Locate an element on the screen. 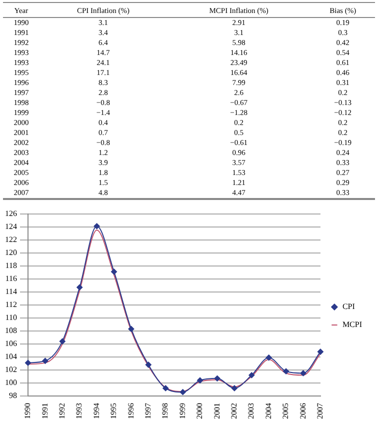  x-tick-label: 2001 is located at coordinates (217, 411).